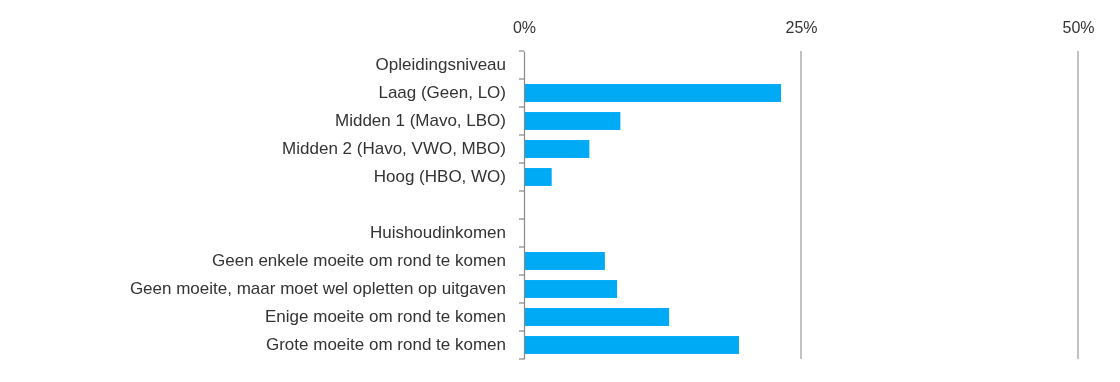 The image size is (1120, 382). I want to click on y-tick-label: Grote moeite om rond te komen, so click(385, 345).